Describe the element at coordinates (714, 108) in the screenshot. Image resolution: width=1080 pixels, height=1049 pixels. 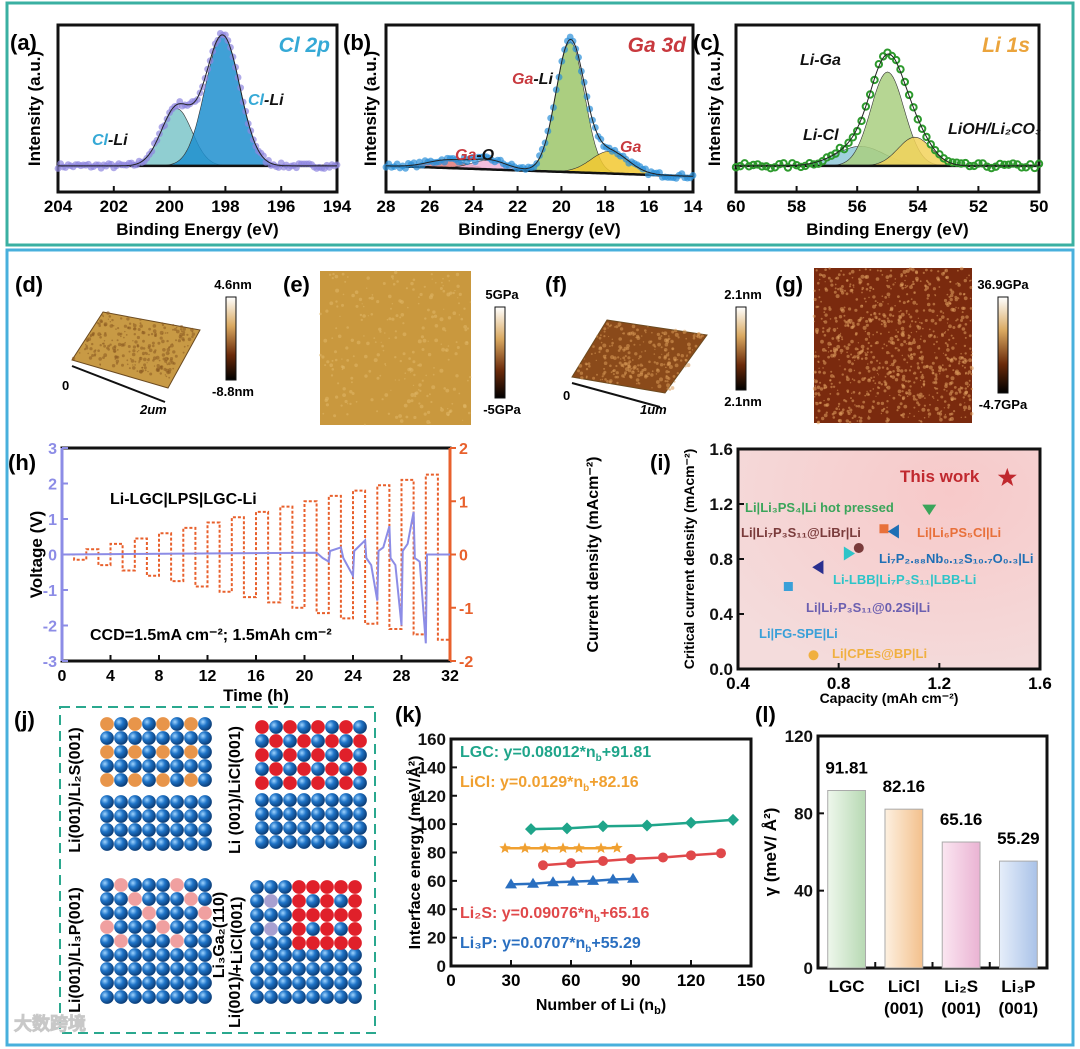
I see `y-axis-label: Intensity (a.u.)` at that location.